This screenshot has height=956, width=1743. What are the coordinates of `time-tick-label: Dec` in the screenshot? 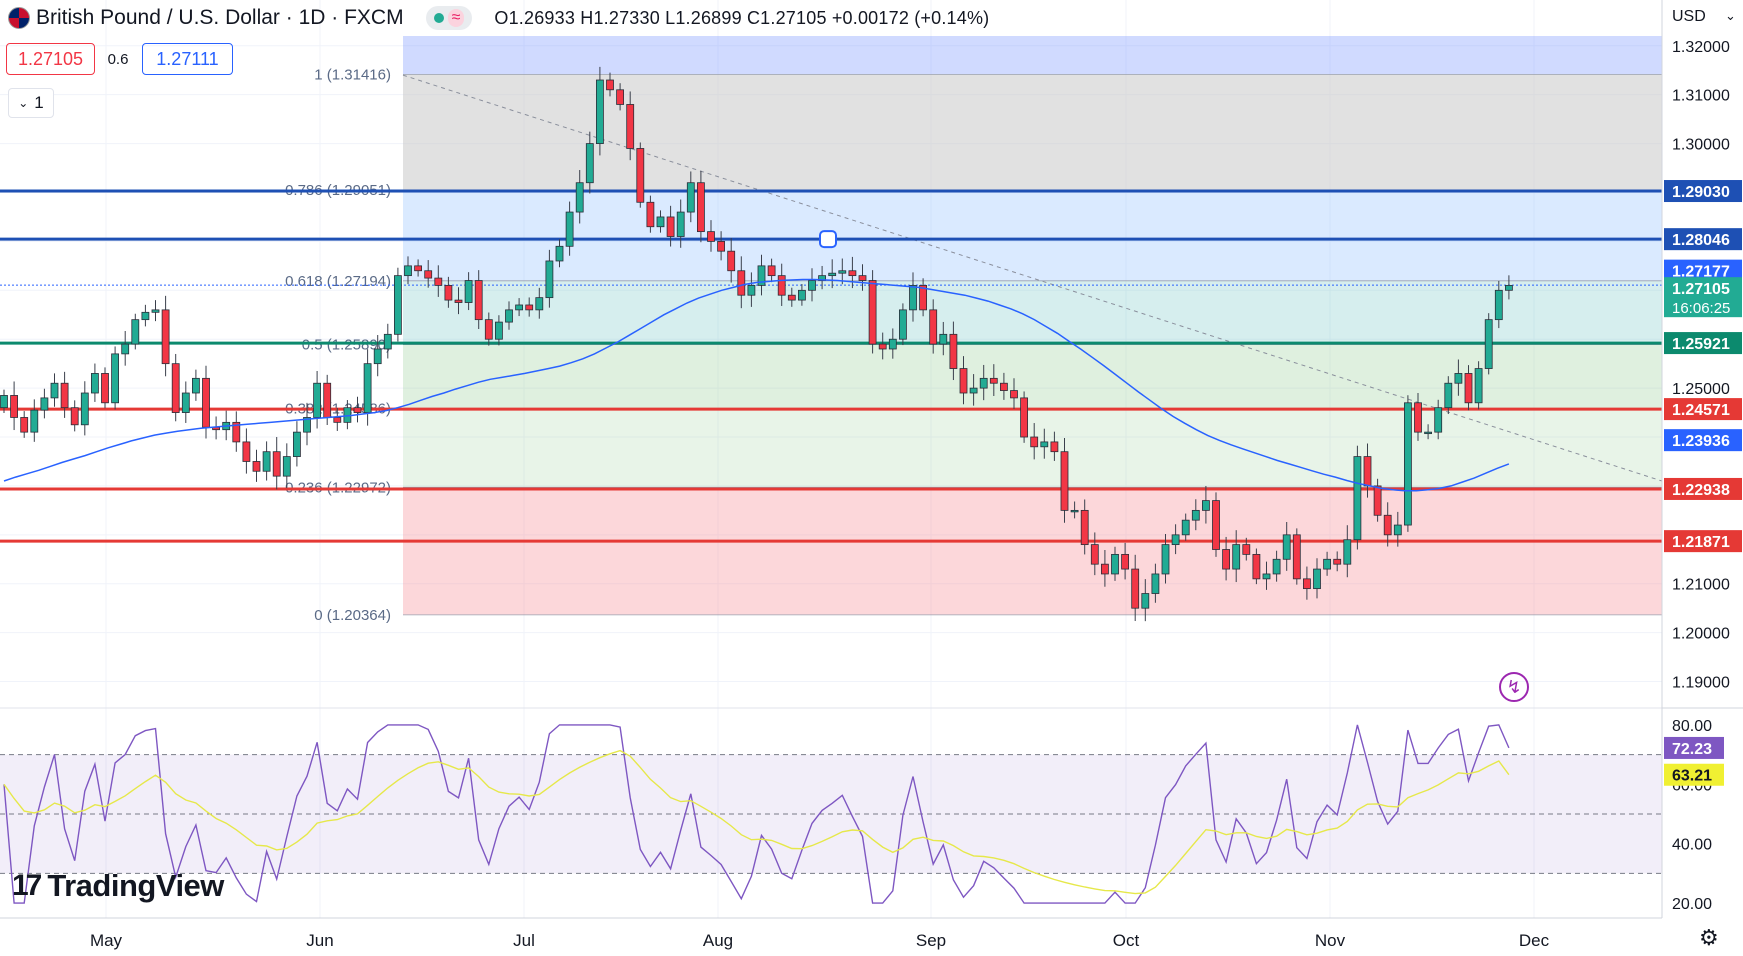 It's located at (1534, 940).